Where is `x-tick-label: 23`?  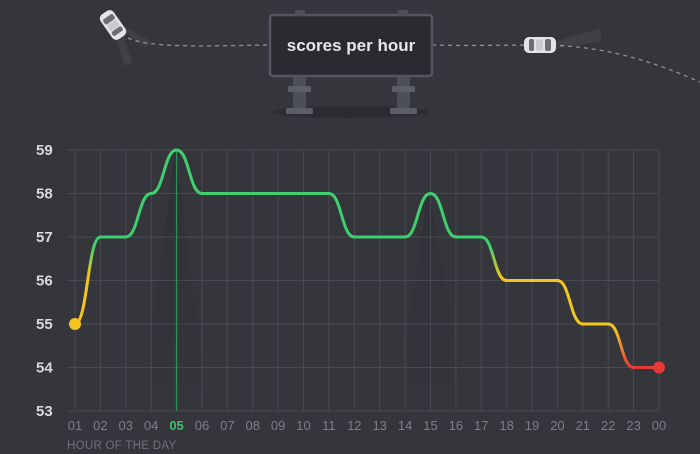
x-tick-label: 23 is located at coordinates (633, 425).